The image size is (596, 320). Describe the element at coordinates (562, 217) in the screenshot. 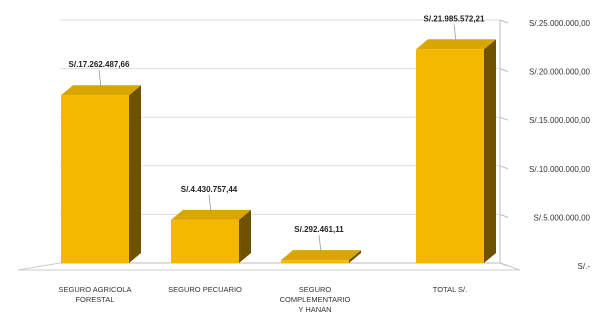

I see `y-tick-label: S/.5.000.000,00` at that location.